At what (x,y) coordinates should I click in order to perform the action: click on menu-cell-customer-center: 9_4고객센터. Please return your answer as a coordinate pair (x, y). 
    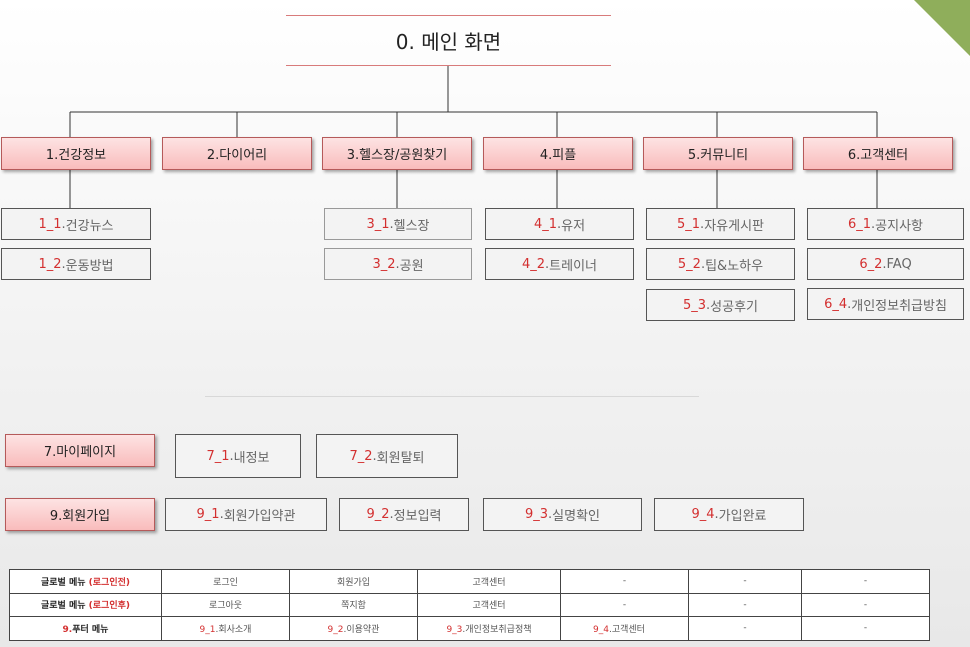
    Looking at the image, I should click on (624, 628).